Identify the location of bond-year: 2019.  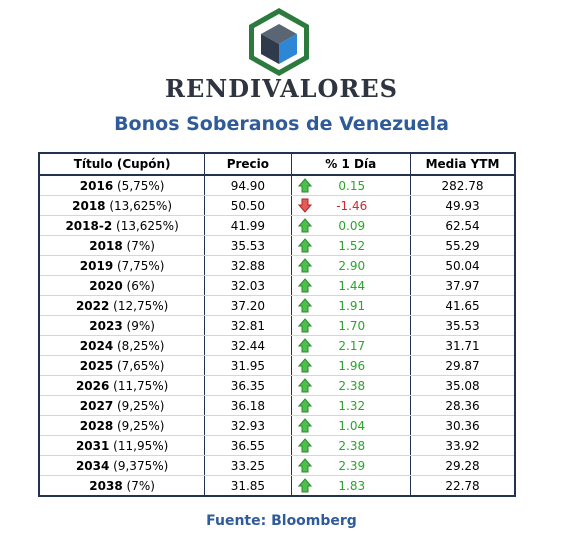
(96, 265).